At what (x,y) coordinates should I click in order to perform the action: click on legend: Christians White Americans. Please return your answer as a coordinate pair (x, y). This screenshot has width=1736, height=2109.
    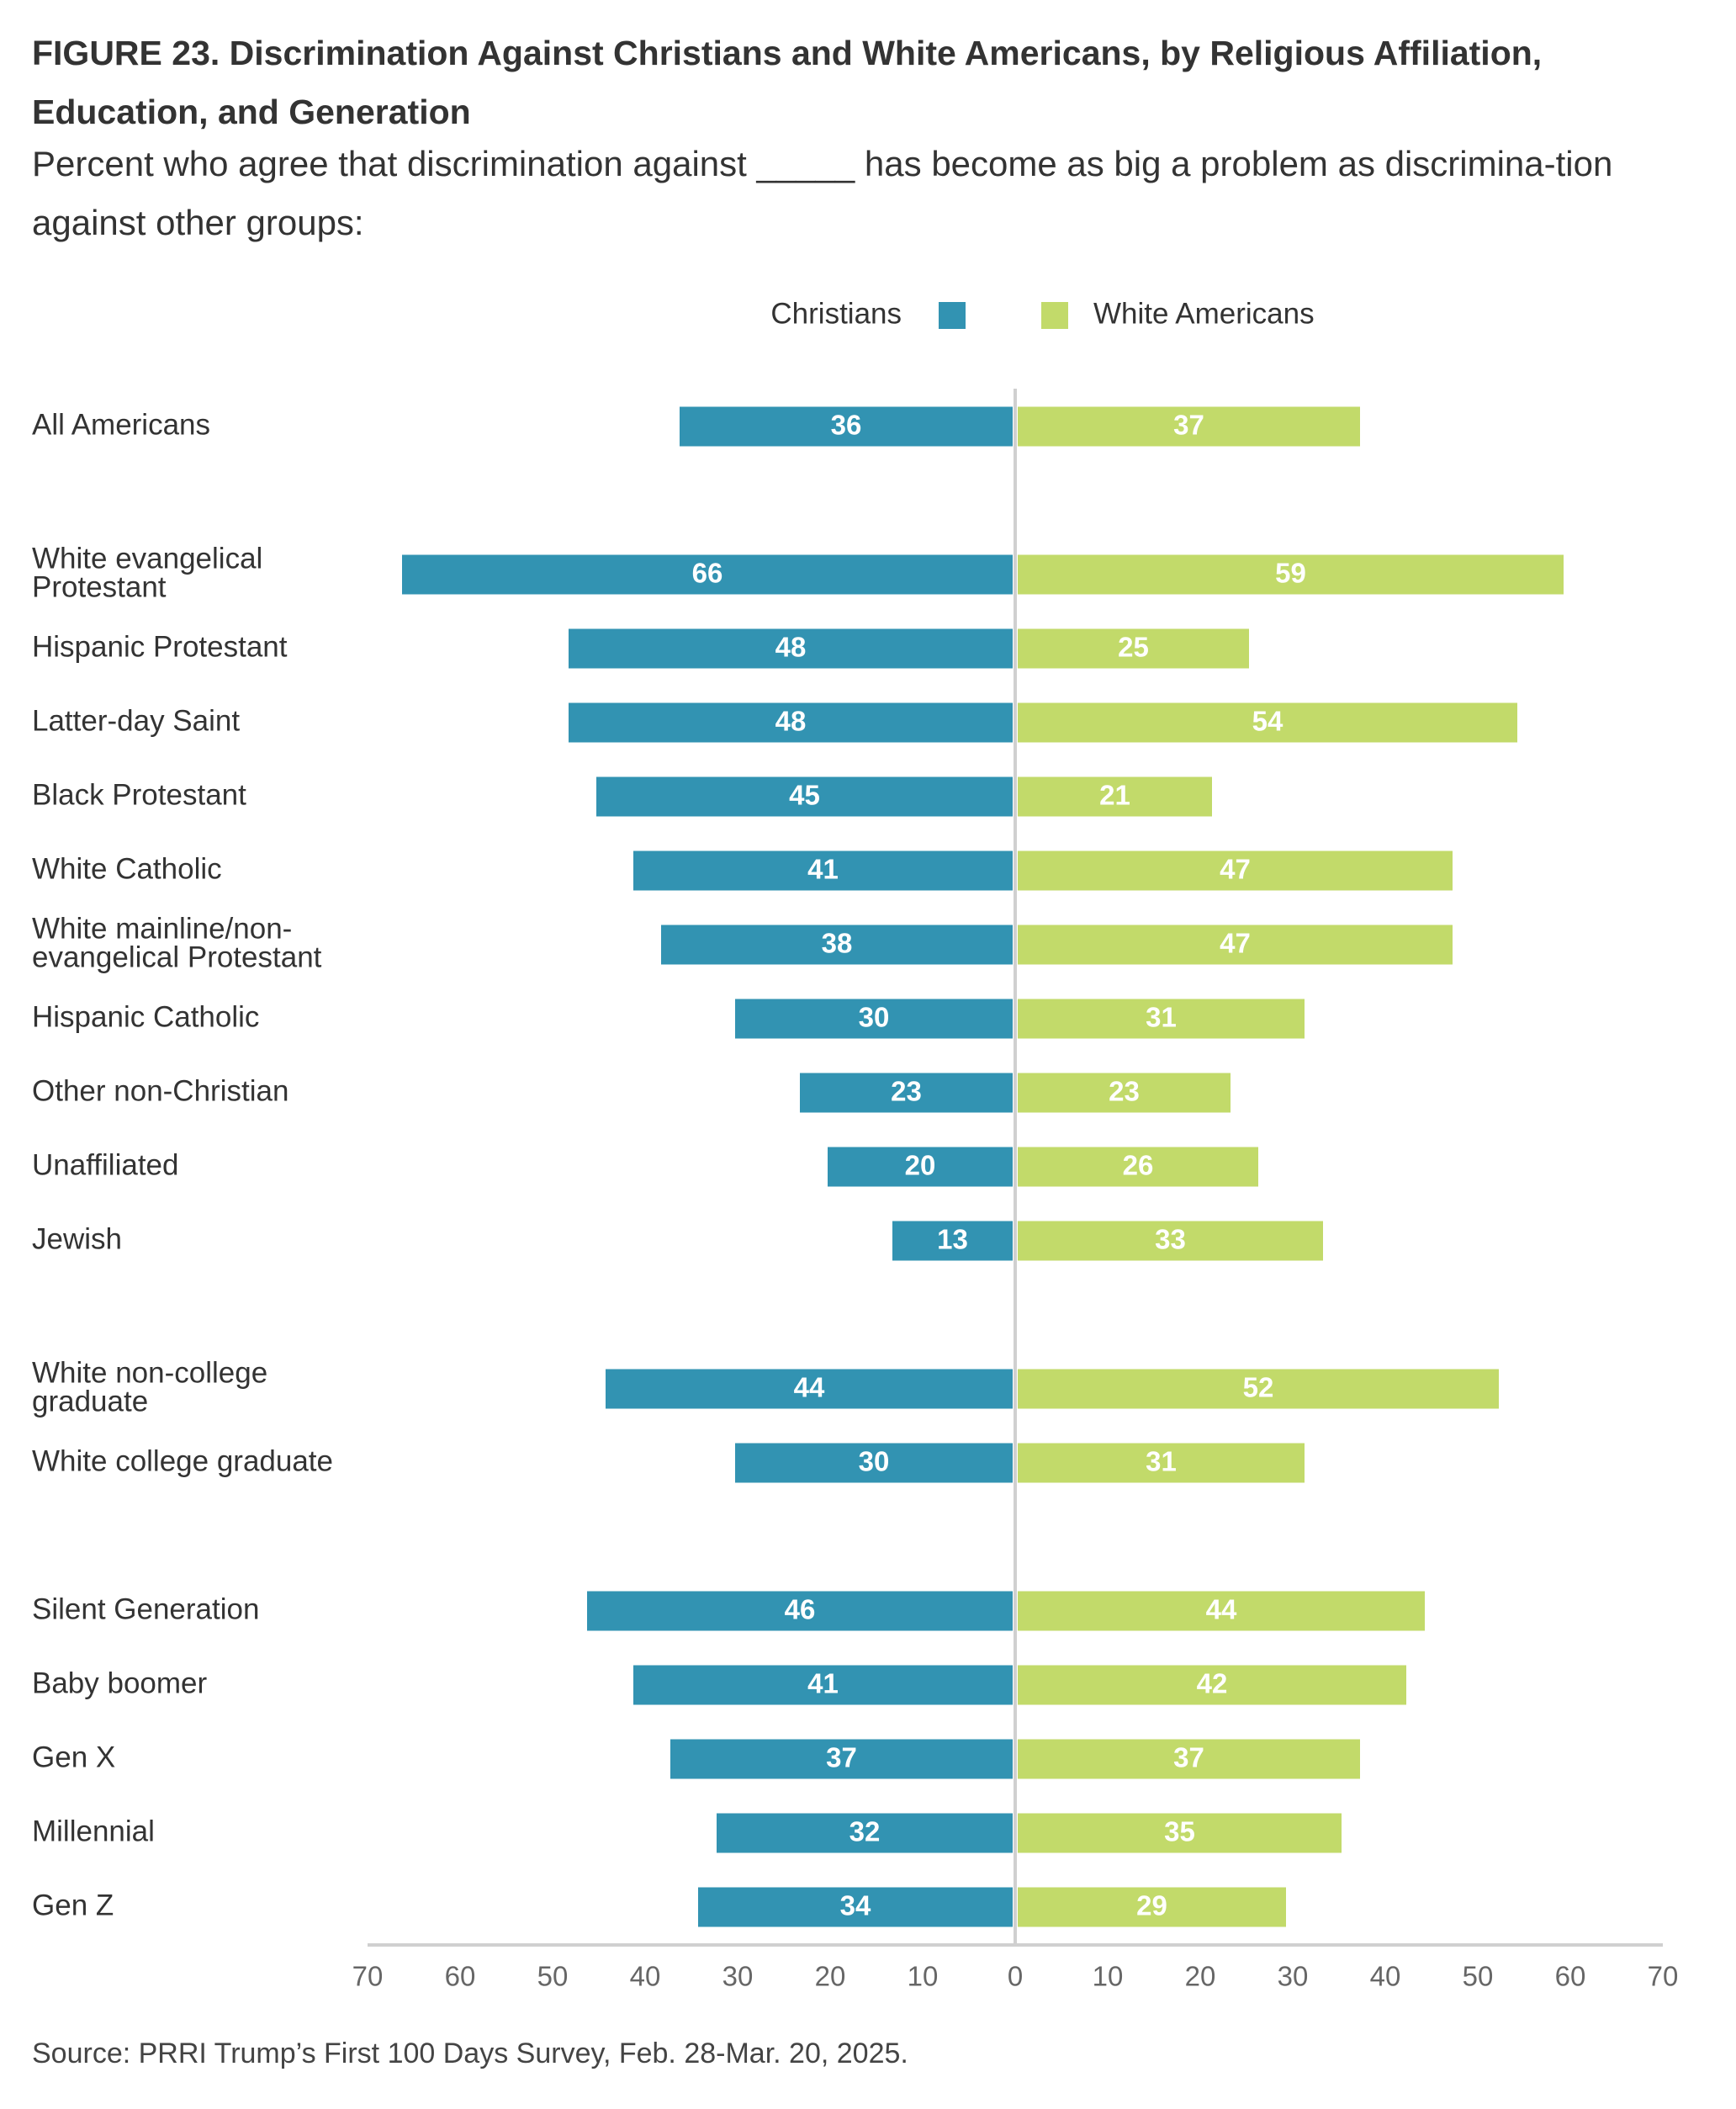
    Looking at the image, I should click on (1042, 313).